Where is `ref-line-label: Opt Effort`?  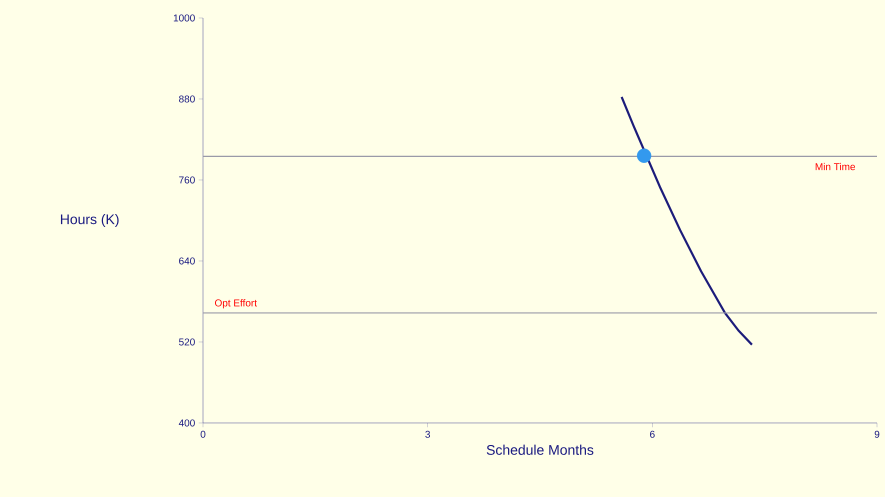
ref-line-label: Opt Effort is located at coordinates (235, 303).